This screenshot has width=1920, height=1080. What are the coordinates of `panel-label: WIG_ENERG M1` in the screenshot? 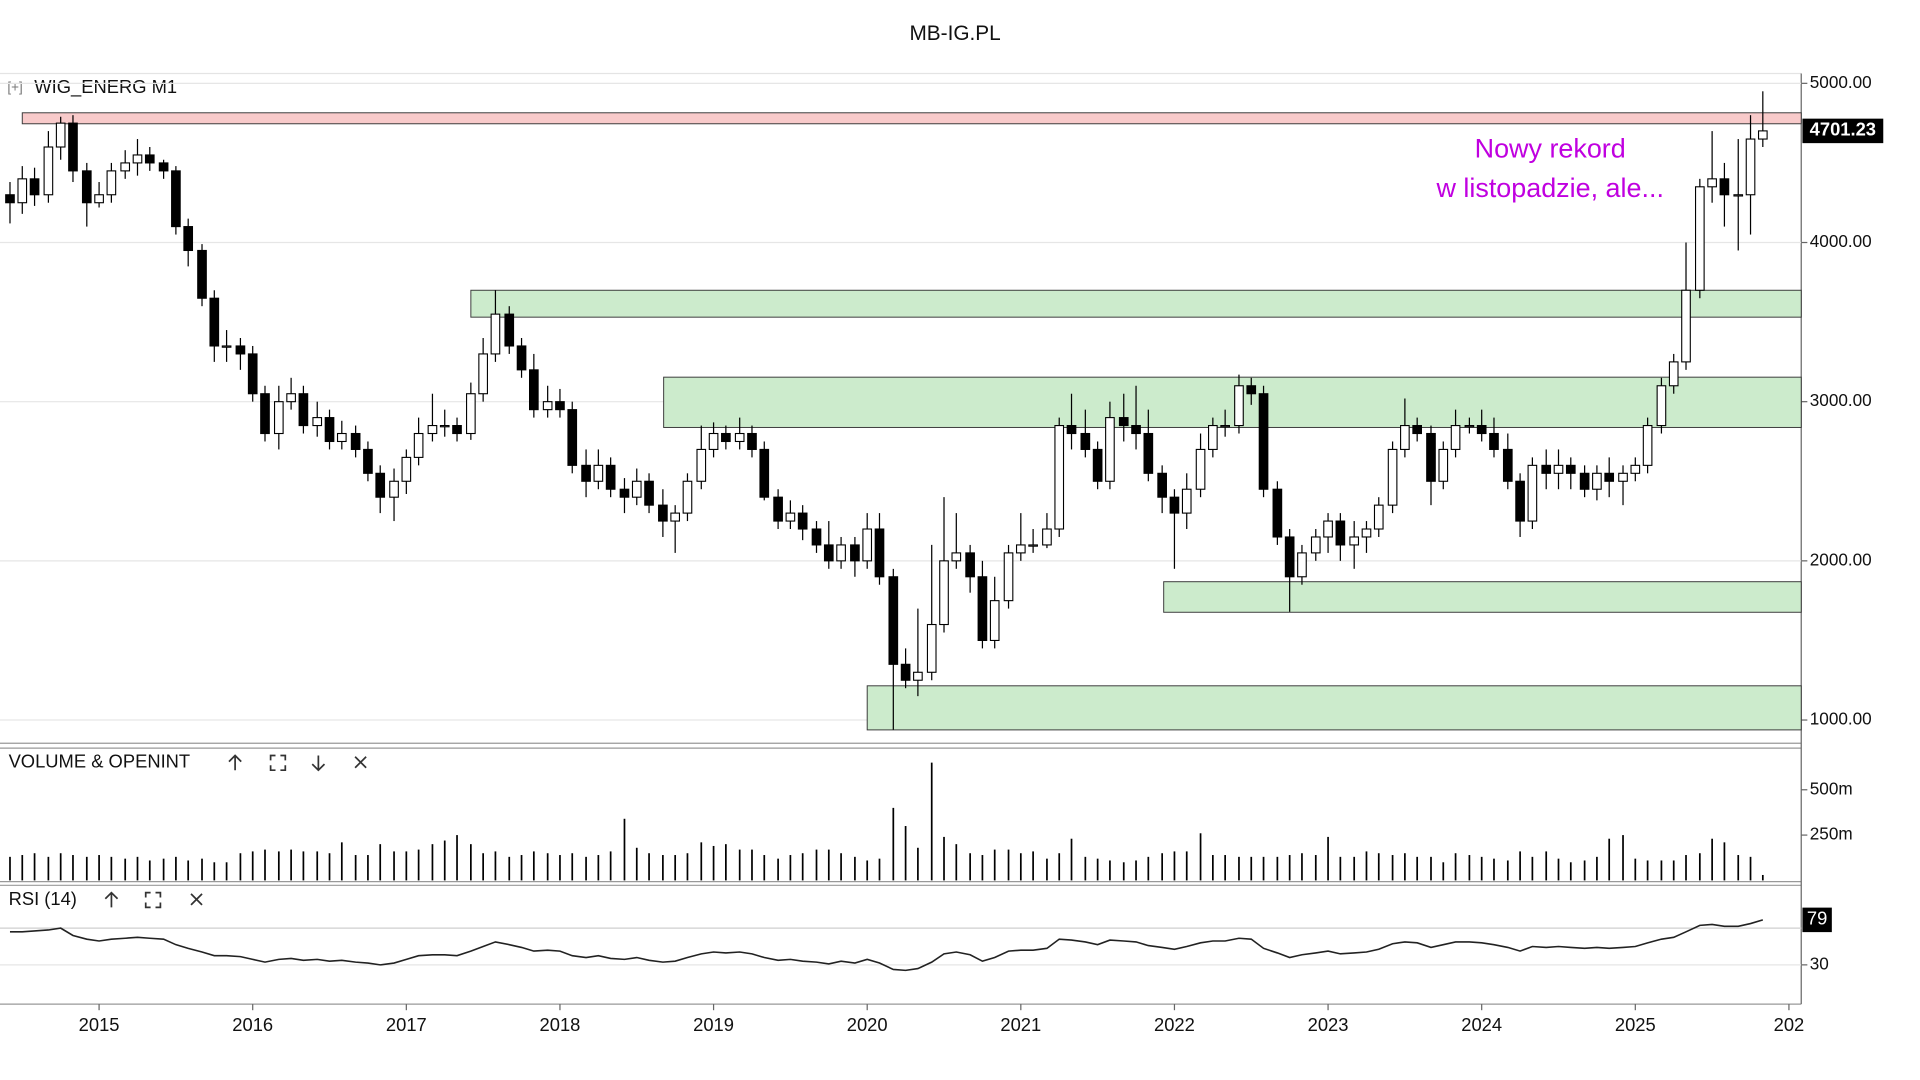 It's located at (105, 87).